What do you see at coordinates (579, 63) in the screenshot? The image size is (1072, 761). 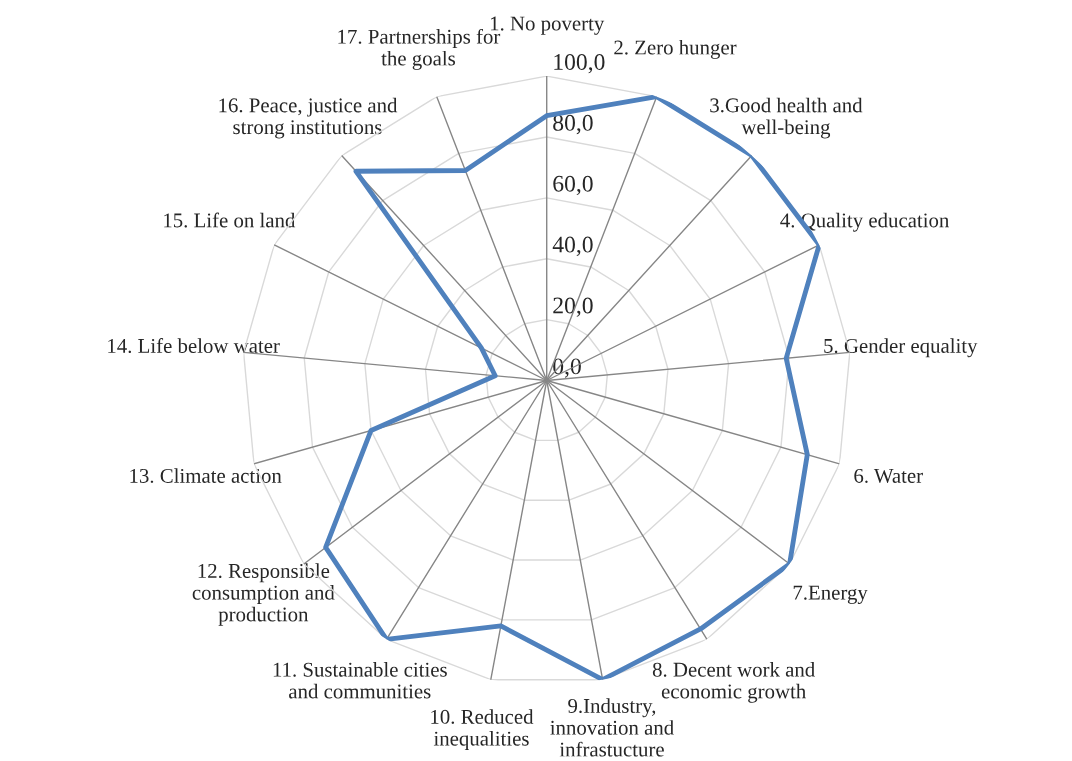 I see `y-tick-label: 100,0` at bounding box center [579, 63].